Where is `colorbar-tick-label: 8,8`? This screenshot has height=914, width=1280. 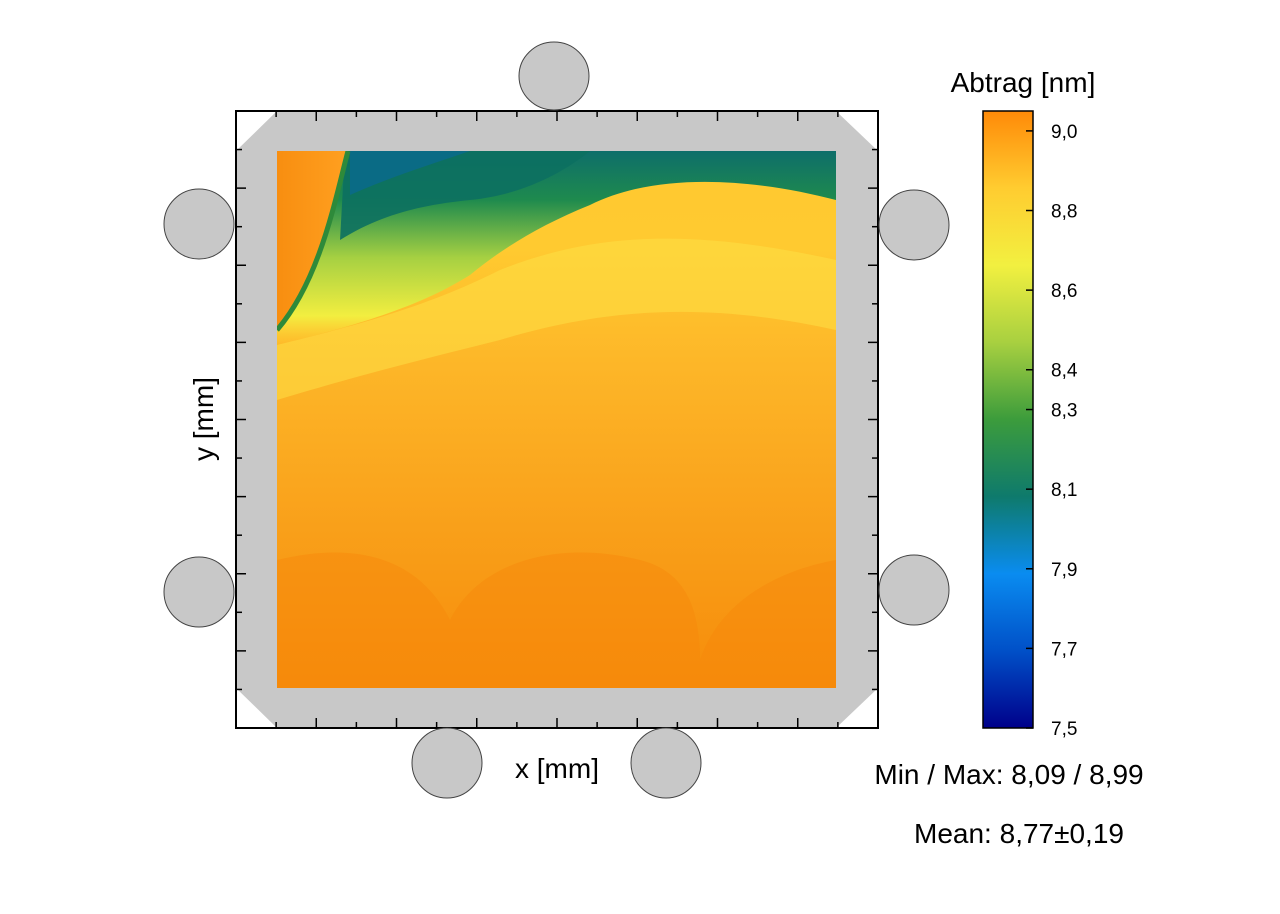 colorbar-tick-label: 8,8 is located at coordinates (1064, 212).